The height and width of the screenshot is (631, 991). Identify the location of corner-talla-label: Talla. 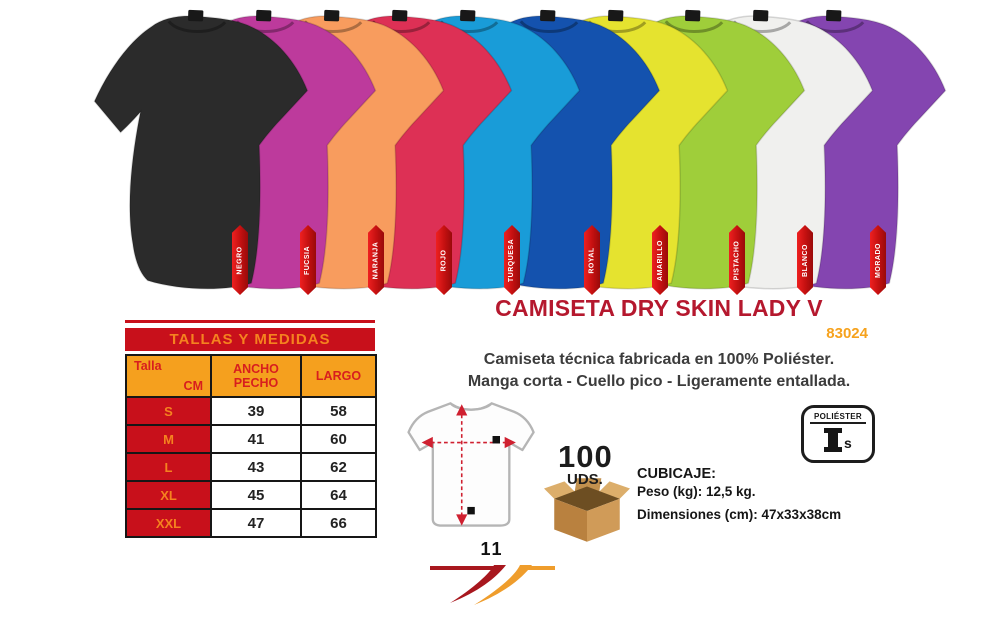
(148, 366).